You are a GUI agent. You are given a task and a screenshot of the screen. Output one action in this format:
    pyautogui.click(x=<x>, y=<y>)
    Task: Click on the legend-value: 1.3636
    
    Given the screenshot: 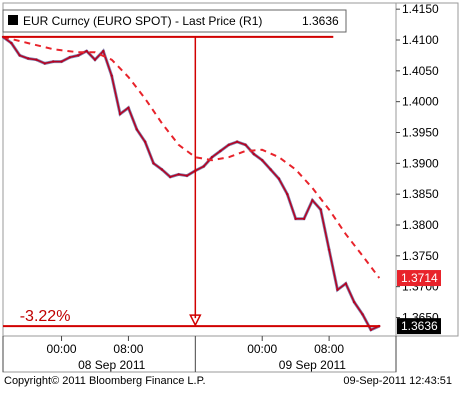 What is the action you would take?
    pyautogui.click(x=320, y=21)
    